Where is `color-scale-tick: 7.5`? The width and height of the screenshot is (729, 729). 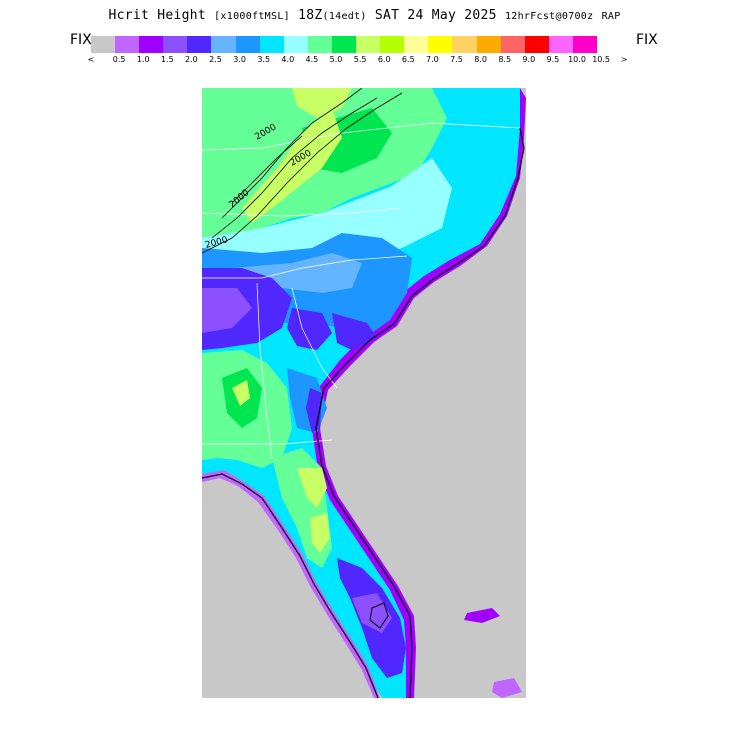 color-scale-tick: 7.5 is located at coordinates (456, 59).